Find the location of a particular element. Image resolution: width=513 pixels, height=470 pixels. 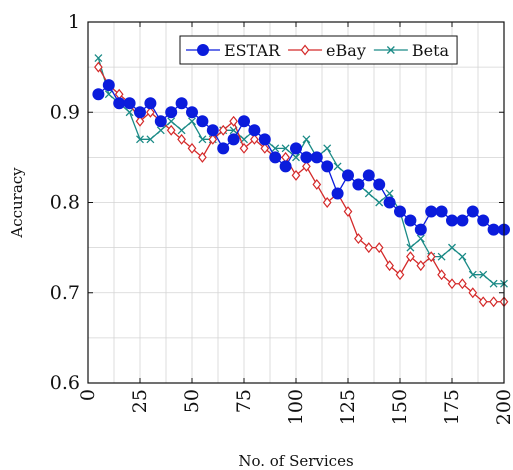

legend-item-ebay: eBay is located at coordinates (327, 50).